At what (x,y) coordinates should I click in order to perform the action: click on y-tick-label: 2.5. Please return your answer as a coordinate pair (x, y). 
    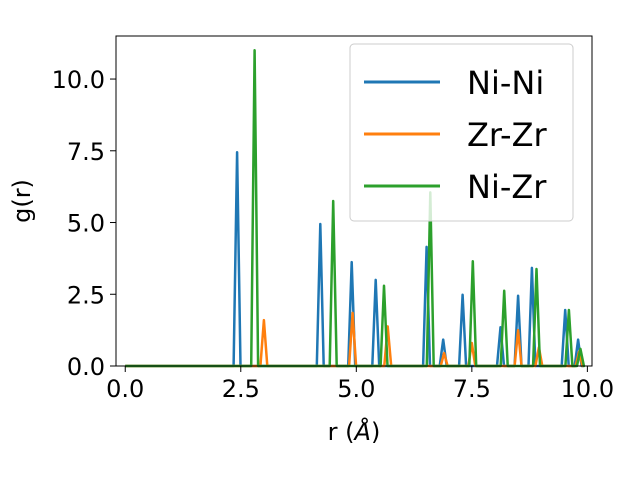
    Looking at the image, I should click on (86, 295).